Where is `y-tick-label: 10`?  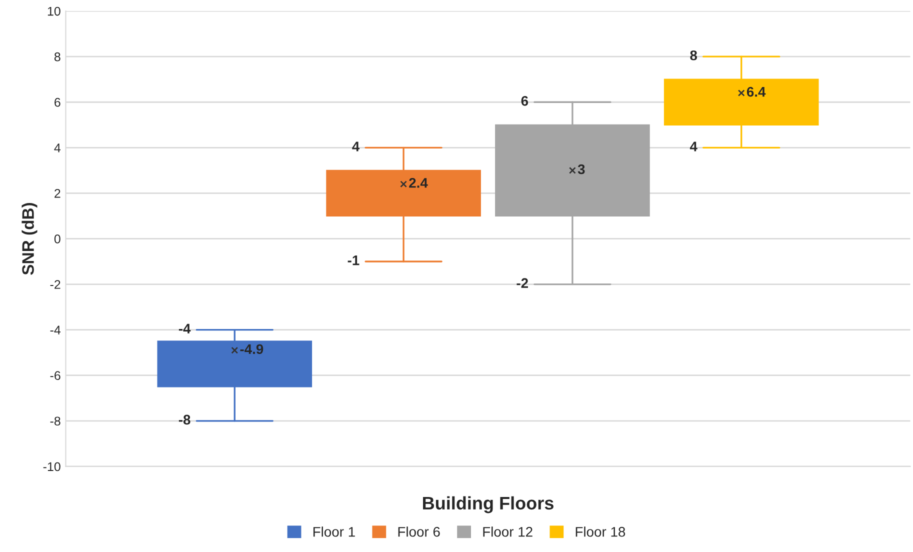 y-tick-label: 10 is located at coordinates (54, 11).